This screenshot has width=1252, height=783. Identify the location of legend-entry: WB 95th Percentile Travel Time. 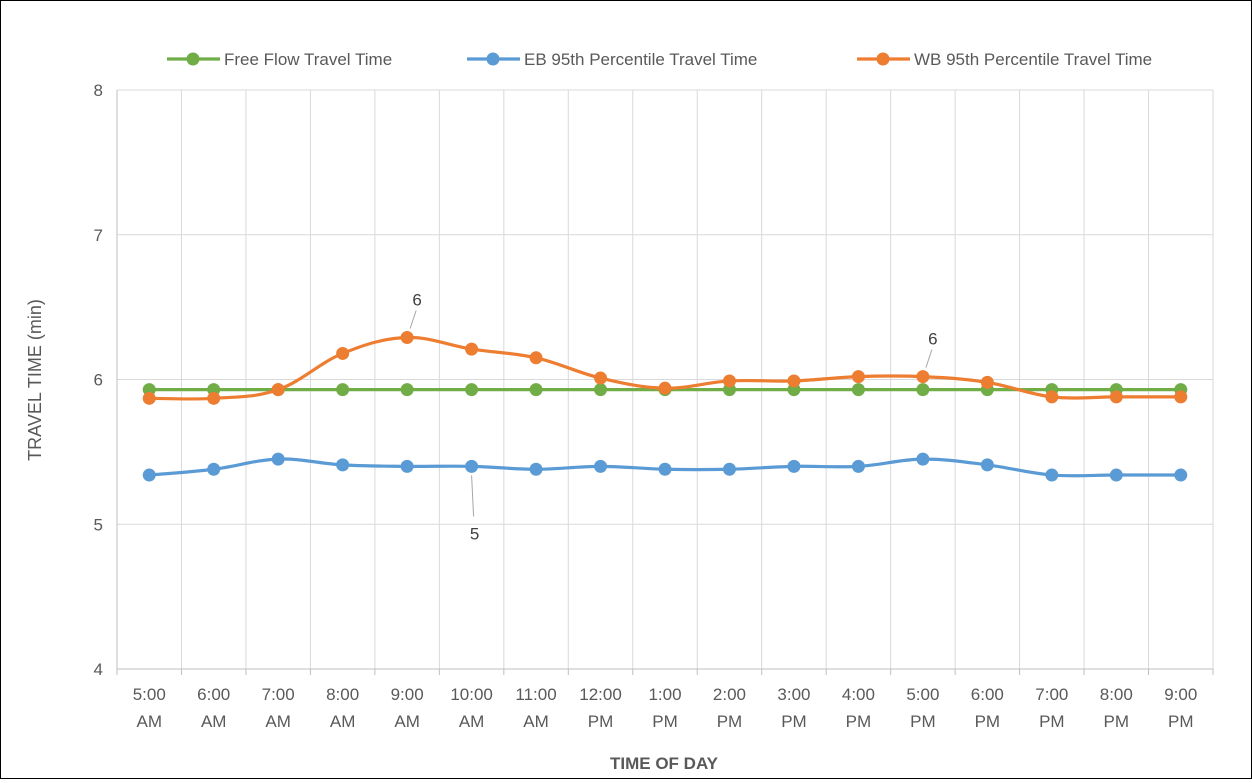
(1004, 59).